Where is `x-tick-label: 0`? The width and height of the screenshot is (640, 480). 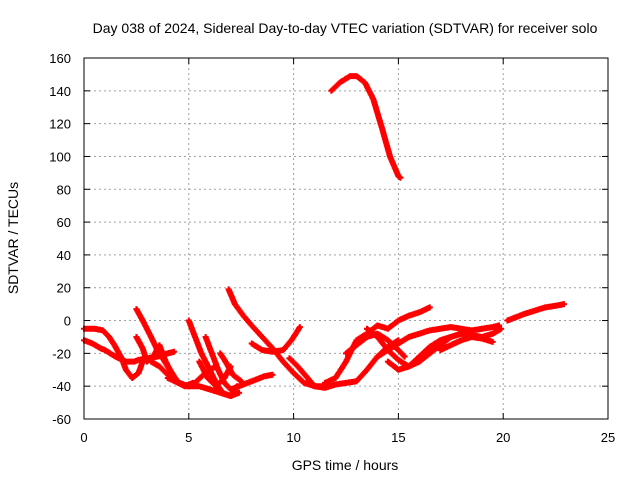
x-tick-label: 0 is located at coordinates (83, 437).